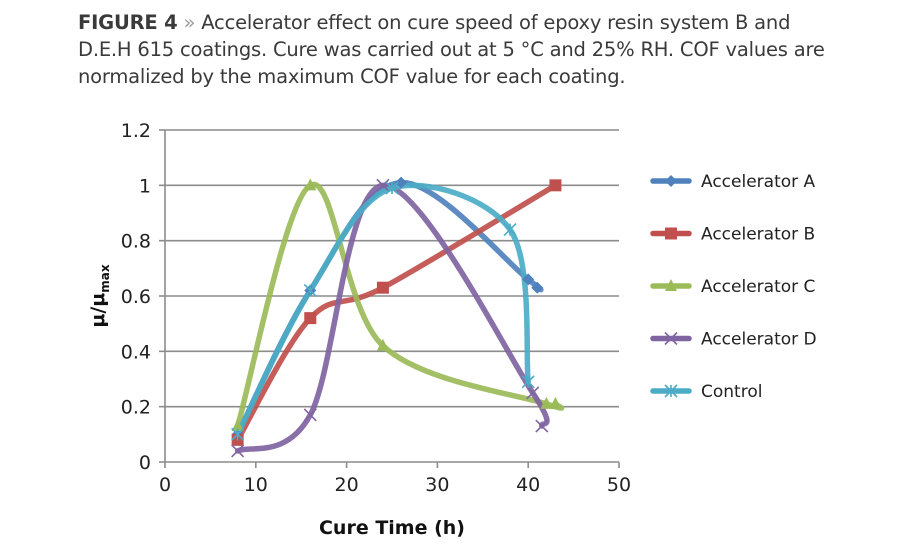 The image size is (900, 550). I want to click on legend-item-accelerator-c: Accelerator C, so click(732, 287).